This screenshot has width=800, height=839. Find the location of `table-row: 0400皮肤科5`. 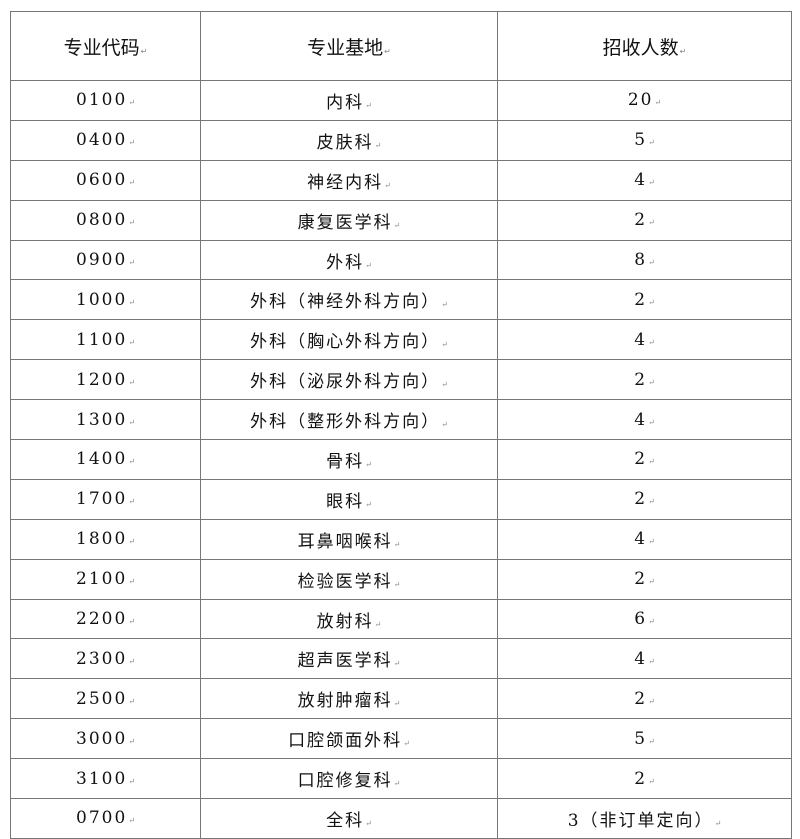

table-row: 0400皮肤科5 is located at coordinates (401, 140).